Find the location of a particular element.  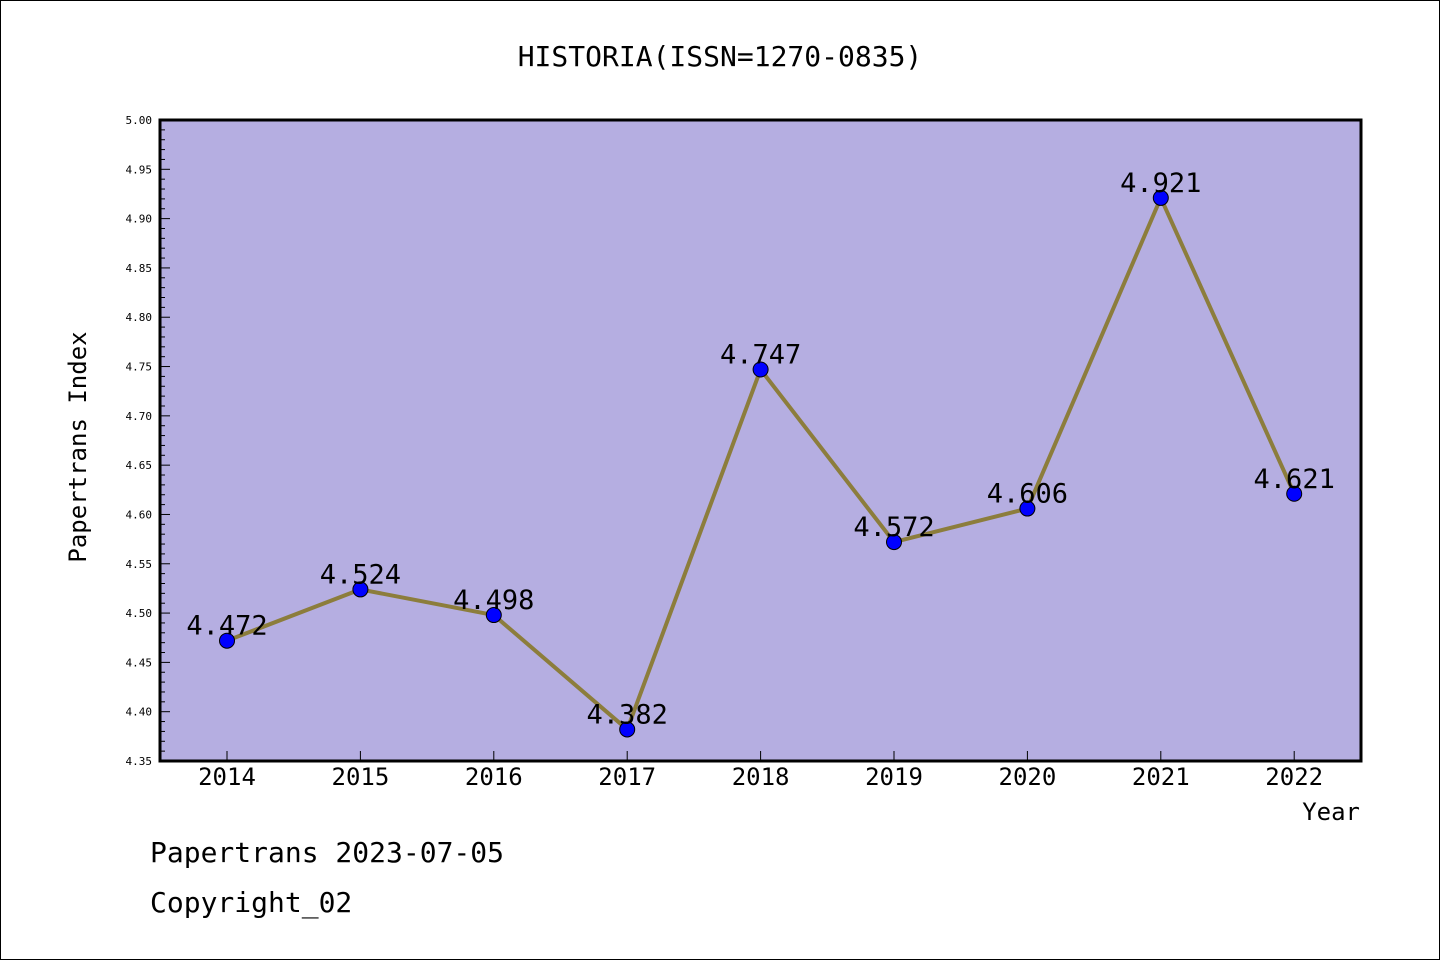

y-tick-label: 5.00 is located at coordinates (139, 120).